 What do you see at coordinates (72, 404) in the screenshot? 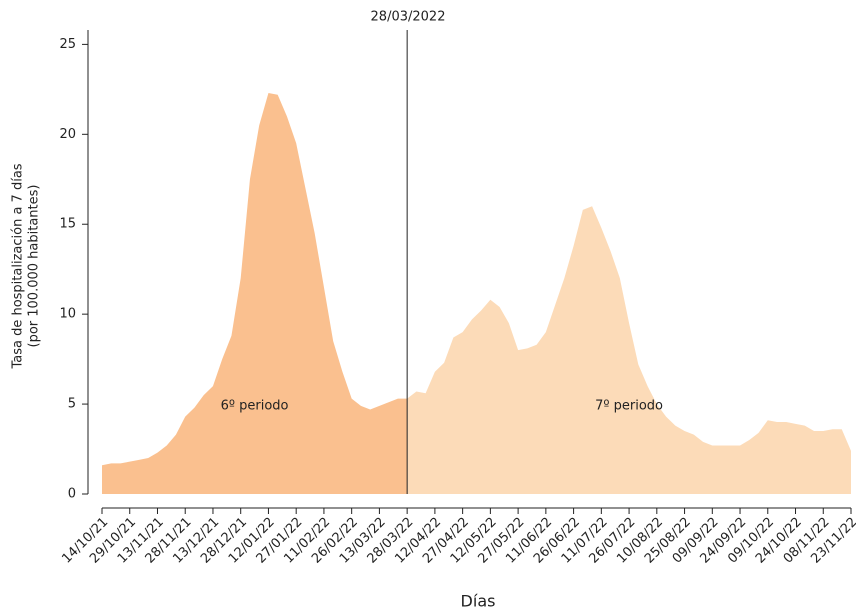
I see `y-tick-label: 5` at bounding box center [72, 404].